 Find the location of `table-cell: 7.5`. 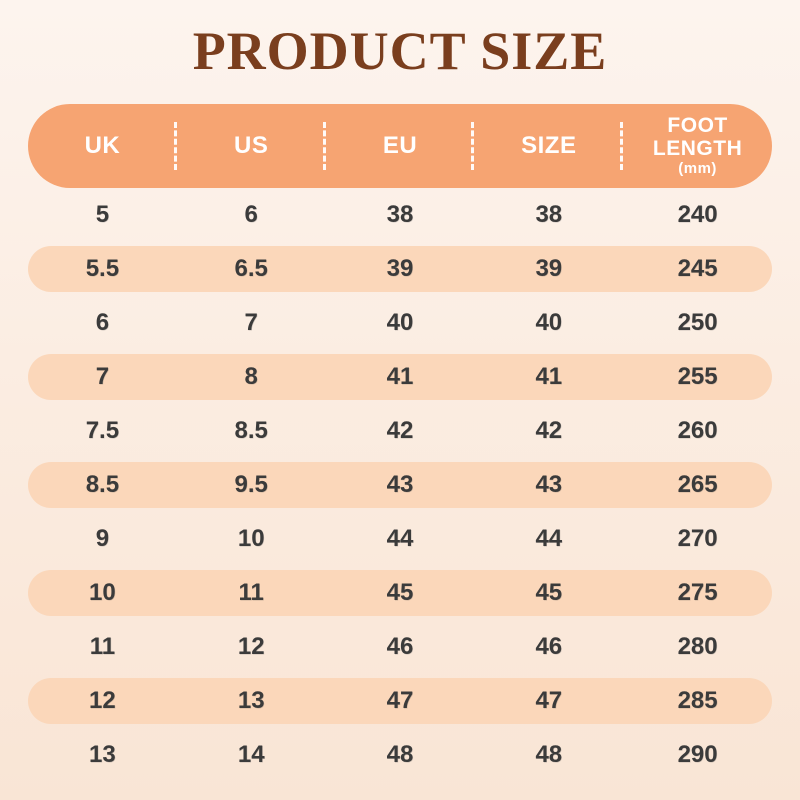

table-cell: 7.5 is located at coordinates (102, 430).